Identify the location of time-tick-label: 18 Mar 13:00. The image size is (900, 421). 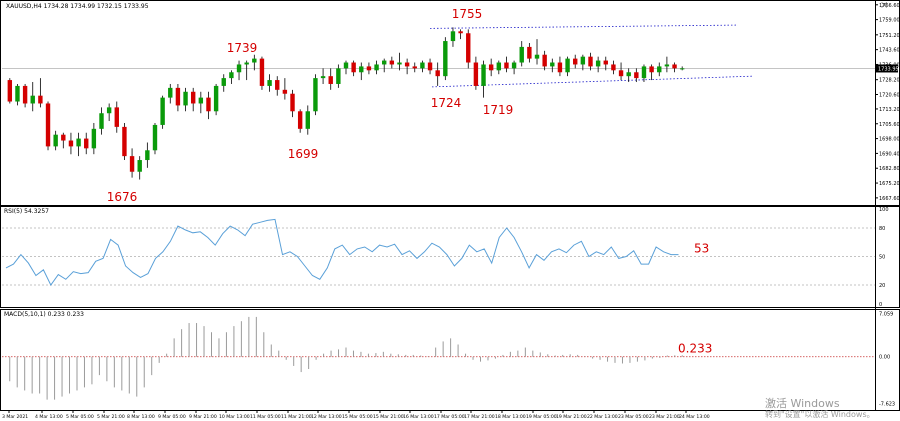
(510, 417).